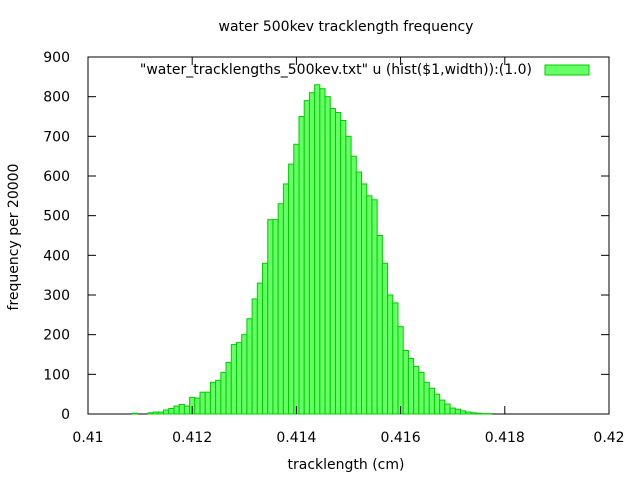 This screenshot has width=640, height=480. What do you see at coordinates (567, 70) in the screenshot?
I see `legend-swatch` at bounding box center [567, 70].